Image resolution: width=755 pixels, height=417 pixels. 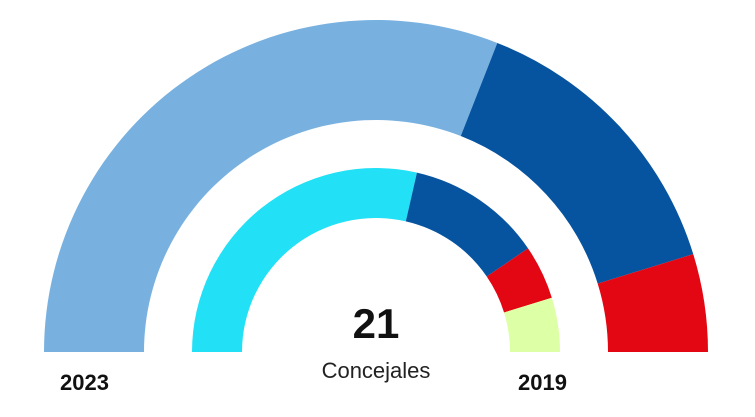 What do you see at coordinates (376, 370) in the screenshot?
I see `total-seats-label: Concejales` at bounding box center [376, 370].